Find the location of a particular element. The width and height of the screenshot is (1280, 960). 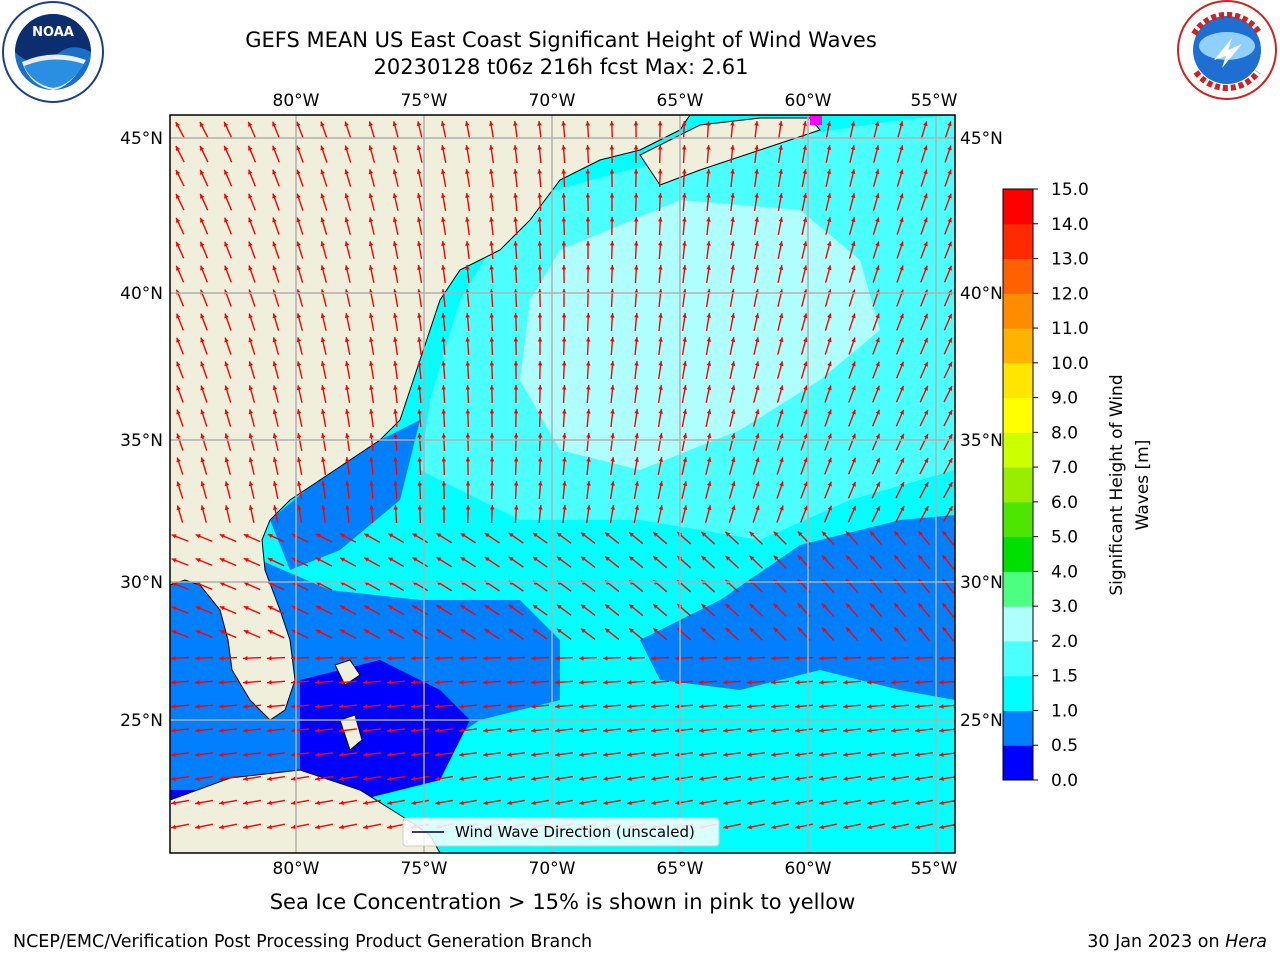

lat-tick: 30°N is located at coordinates (141, 583).